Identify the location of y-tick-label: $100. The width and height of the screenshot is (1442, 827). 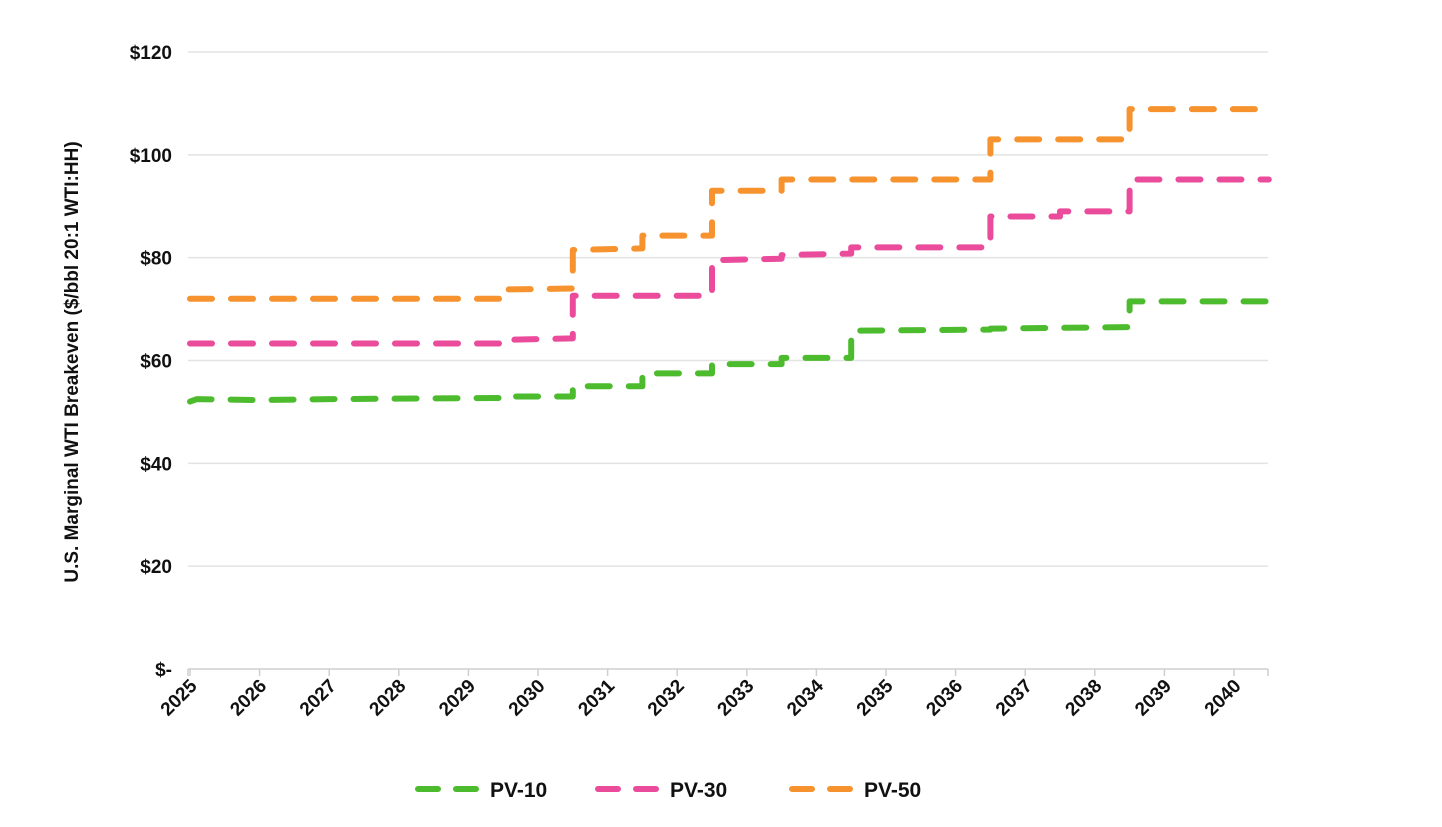
(151, 156).